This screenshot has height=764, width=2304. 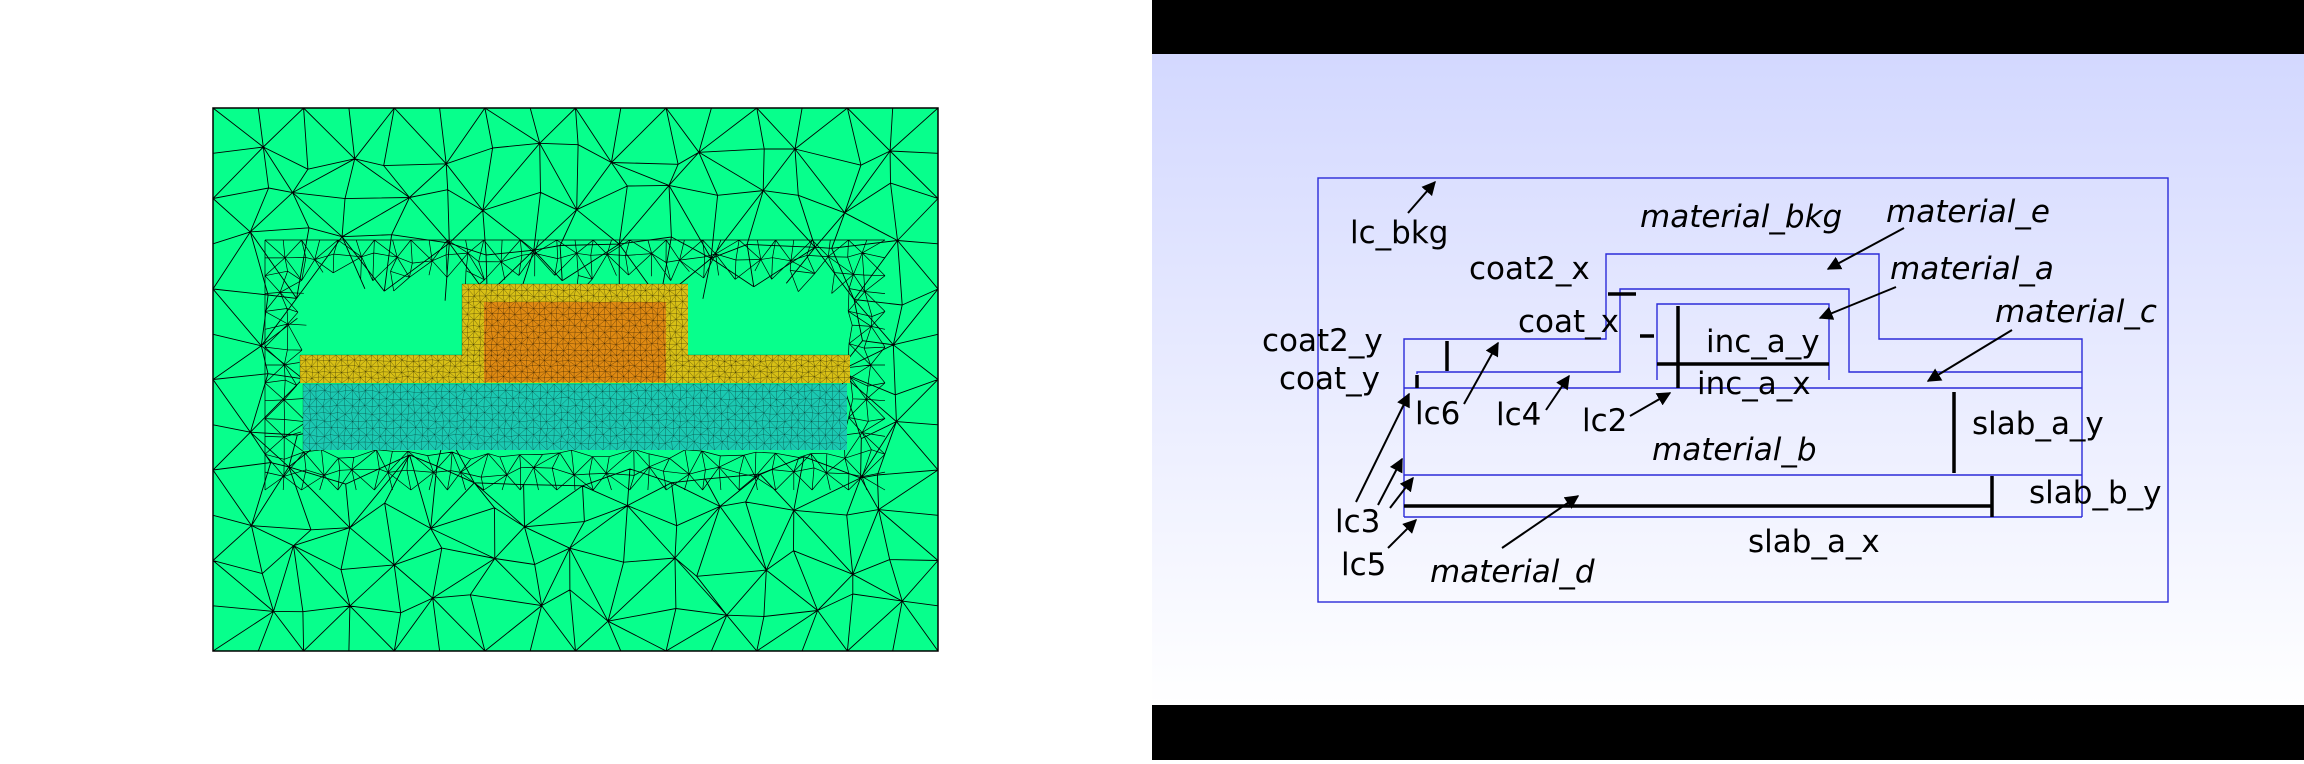 I want to click on letterbox-top, so click(x=1728, y=27).